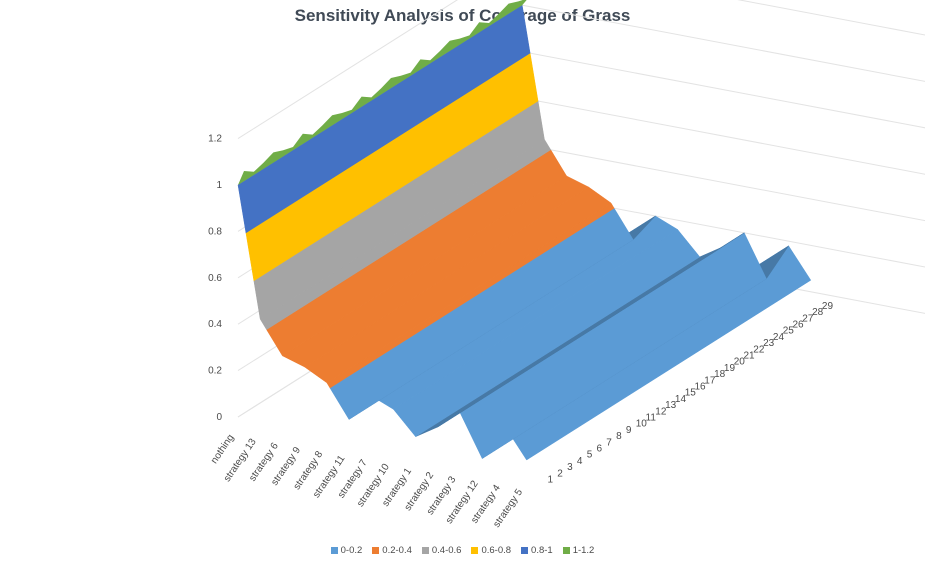 The width and height of the screenshot is (925, 565). Describe the element at coordinates (629, 430) in the screenshot. I see `depth-tick-label: 9` at that location.